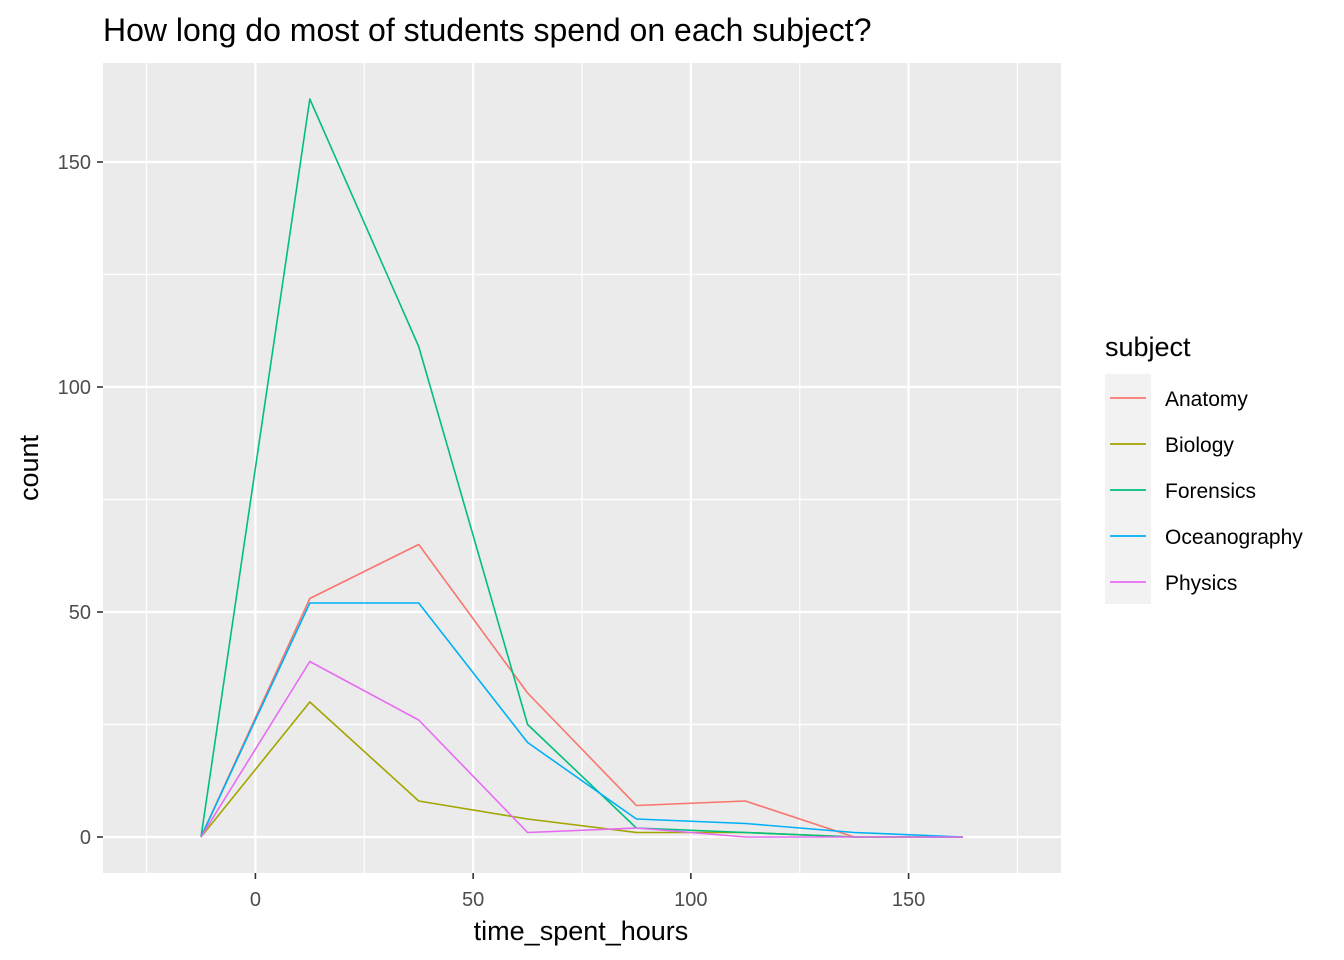 The height and width of the screenshot is (960, 1344). What do you see at coordinates (473, 900) in the screenshot?
I see `x-tick-label: 50` at bounding box center [473, 900].